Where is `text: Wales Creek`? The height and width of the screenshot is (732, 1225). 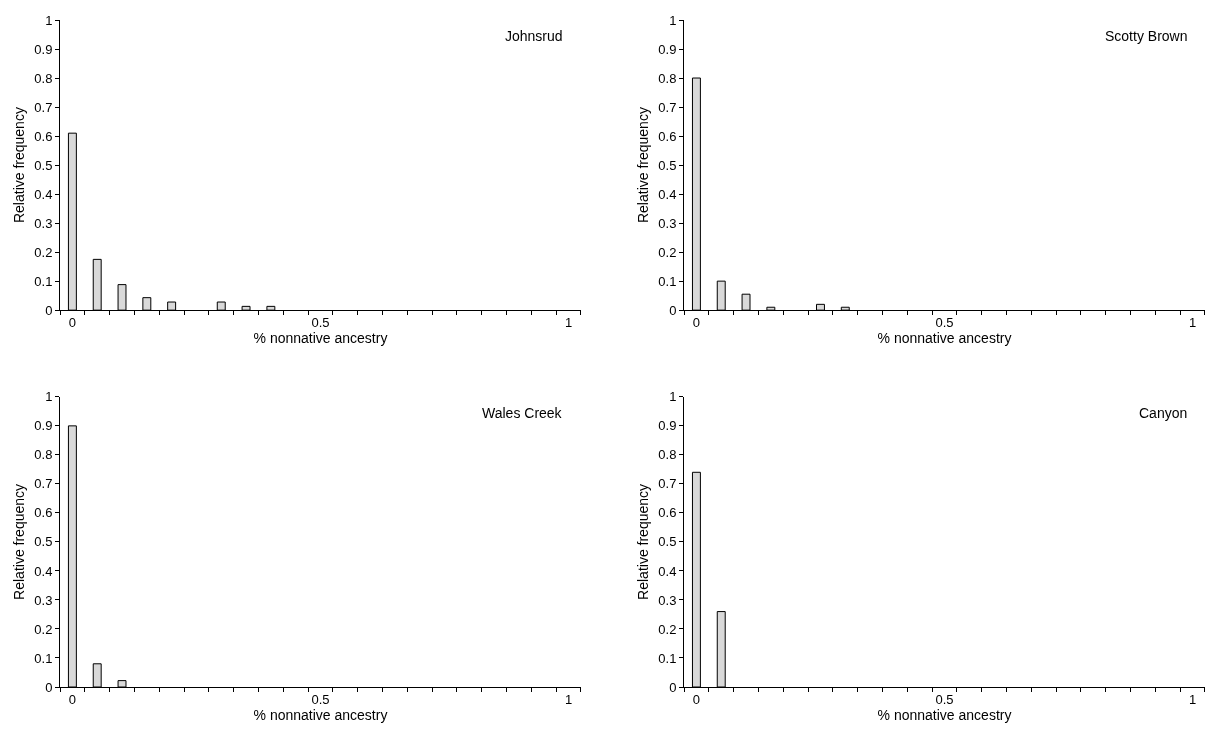
text: Wales Creek is located at coordinates (522, 413).